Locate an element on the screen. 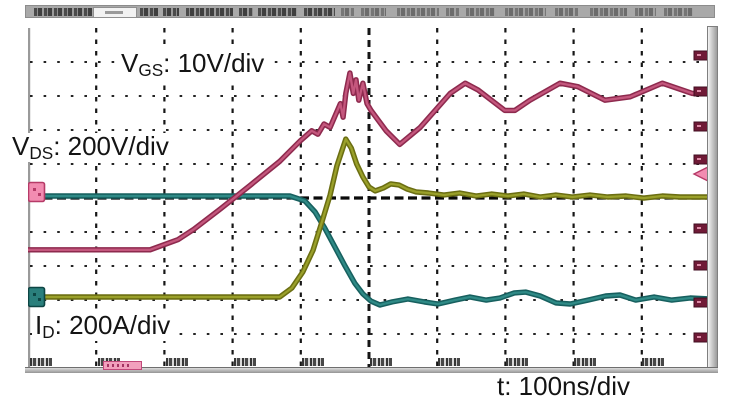 The image size is (745, 404). vds-scale-label: VDS: 200V/div is located at coordinates (90, 147).